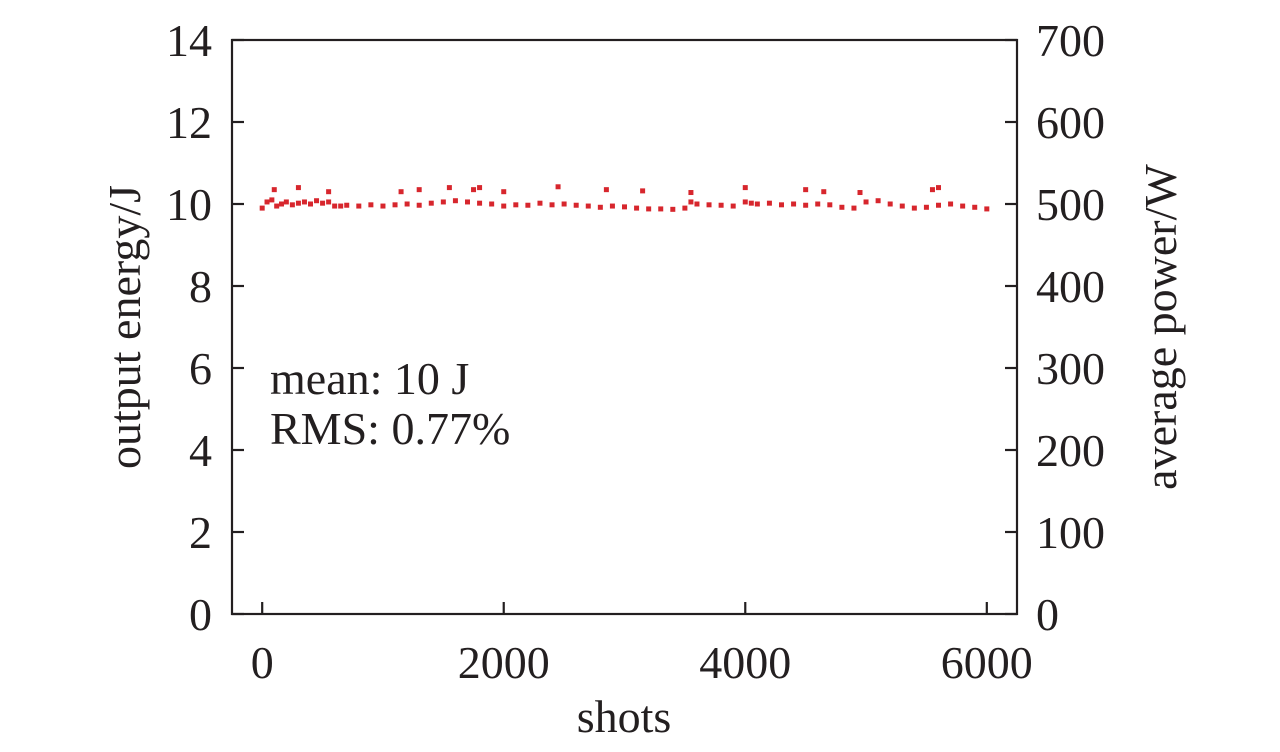 The height and width of the screenshot is (752, 1280). What do you see at coordinates (642, 662) in the screenshot?
I see `x-tick-labels: 0 2000 4000 6000` at bounding box center [642, 662].